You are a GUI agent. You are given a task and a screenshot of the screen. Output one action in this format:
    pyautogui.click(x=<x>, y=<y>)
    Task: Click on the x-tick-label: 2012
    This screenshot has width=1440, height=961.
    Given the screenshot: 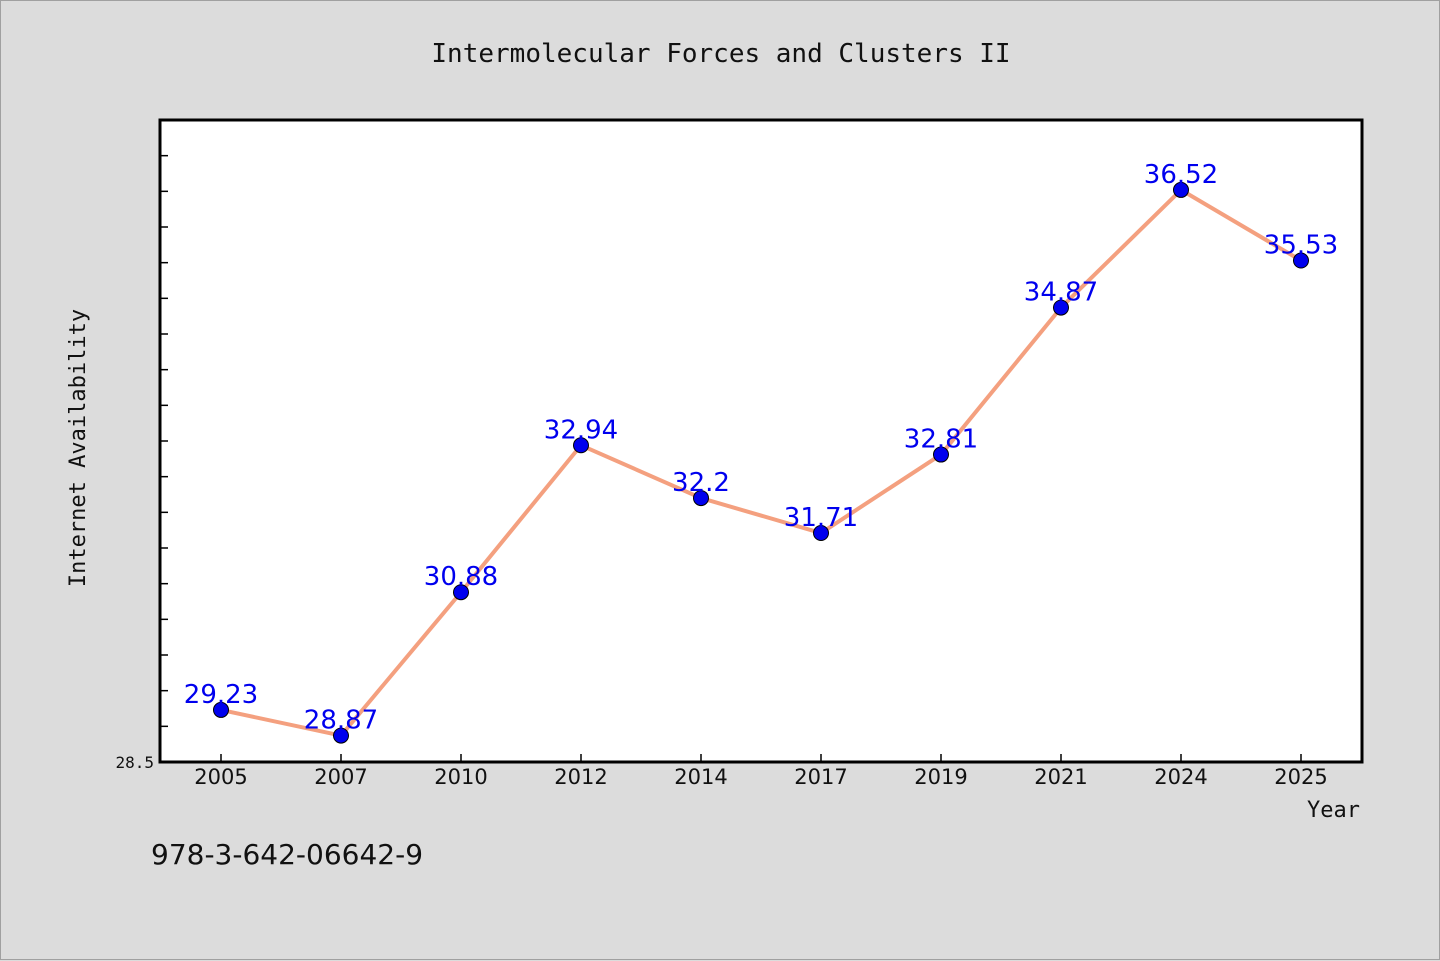 What is the action you would take?
    pyautogui.click(x=580, y=777)
    